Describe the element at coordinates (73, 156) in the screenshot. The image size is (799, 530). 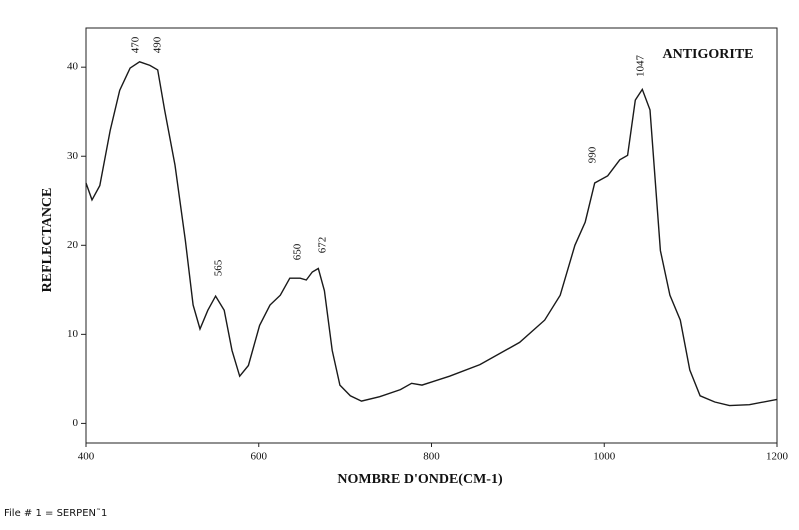
I see `y-tick-label: 30` at that location.